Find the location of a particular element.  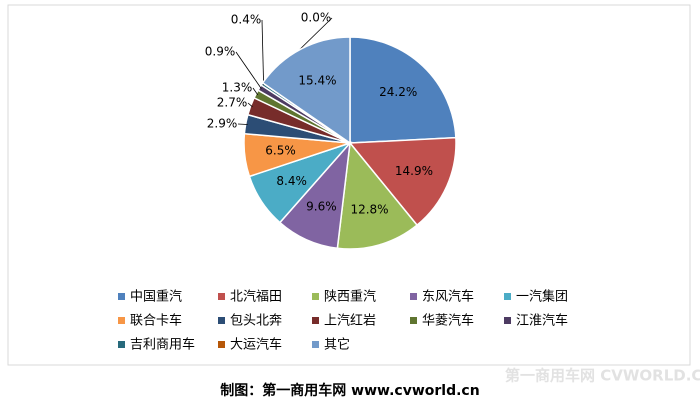

data-label: 15.4% is located at coordinates (317, 81).